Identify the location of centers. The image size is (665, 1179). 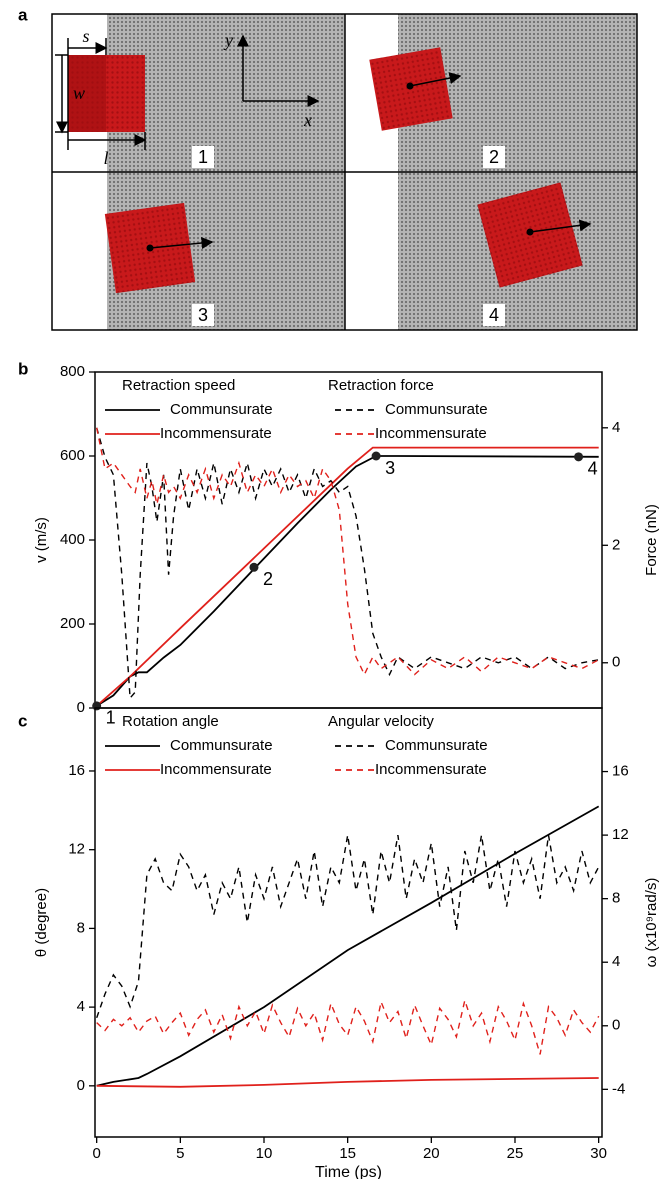
(340, 167).